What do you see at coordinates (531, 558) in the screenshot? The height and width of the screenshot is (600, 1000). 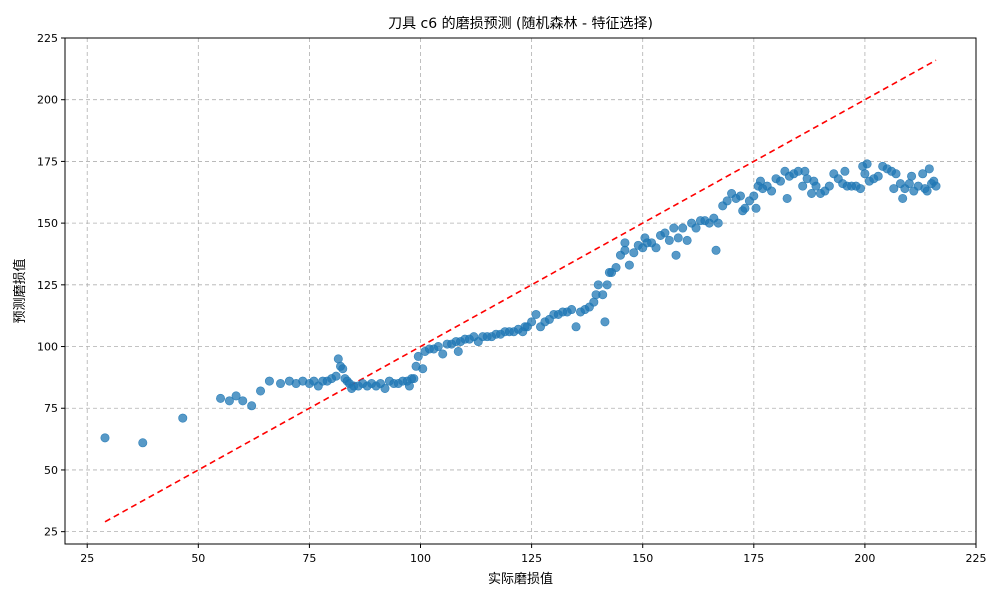 I see `x-tick-label: 125` at bounding box center [531, 558].